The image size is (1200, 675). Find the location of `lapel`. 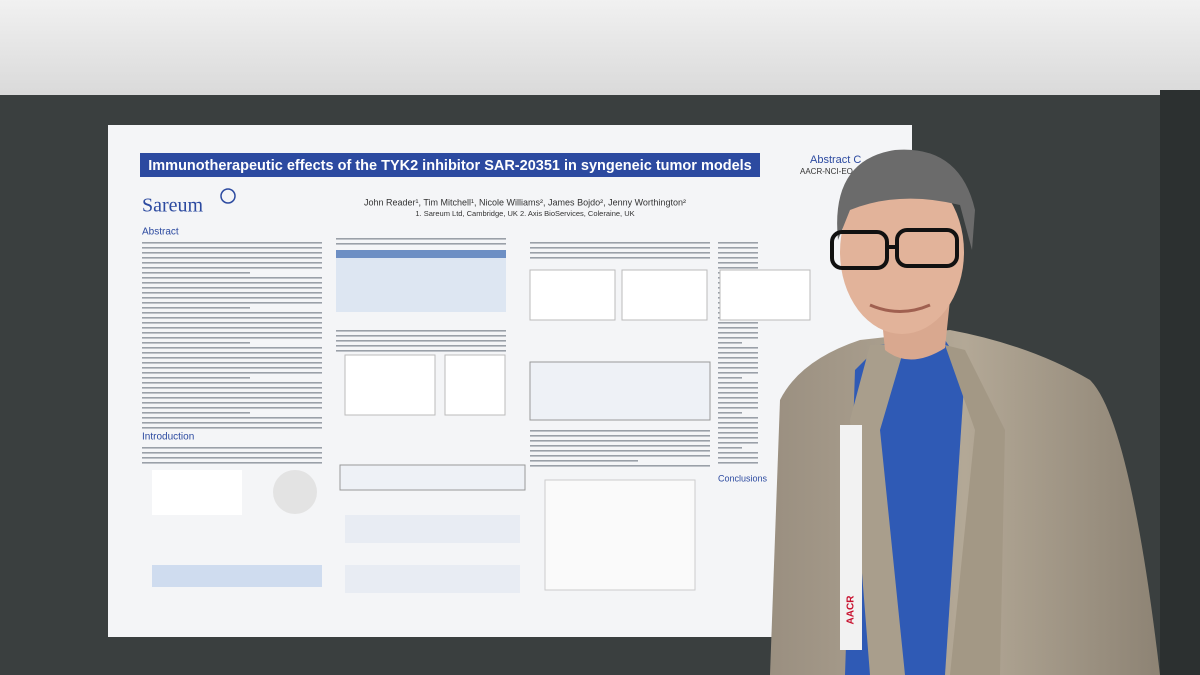

lapel is located at coordinates (975, 510).